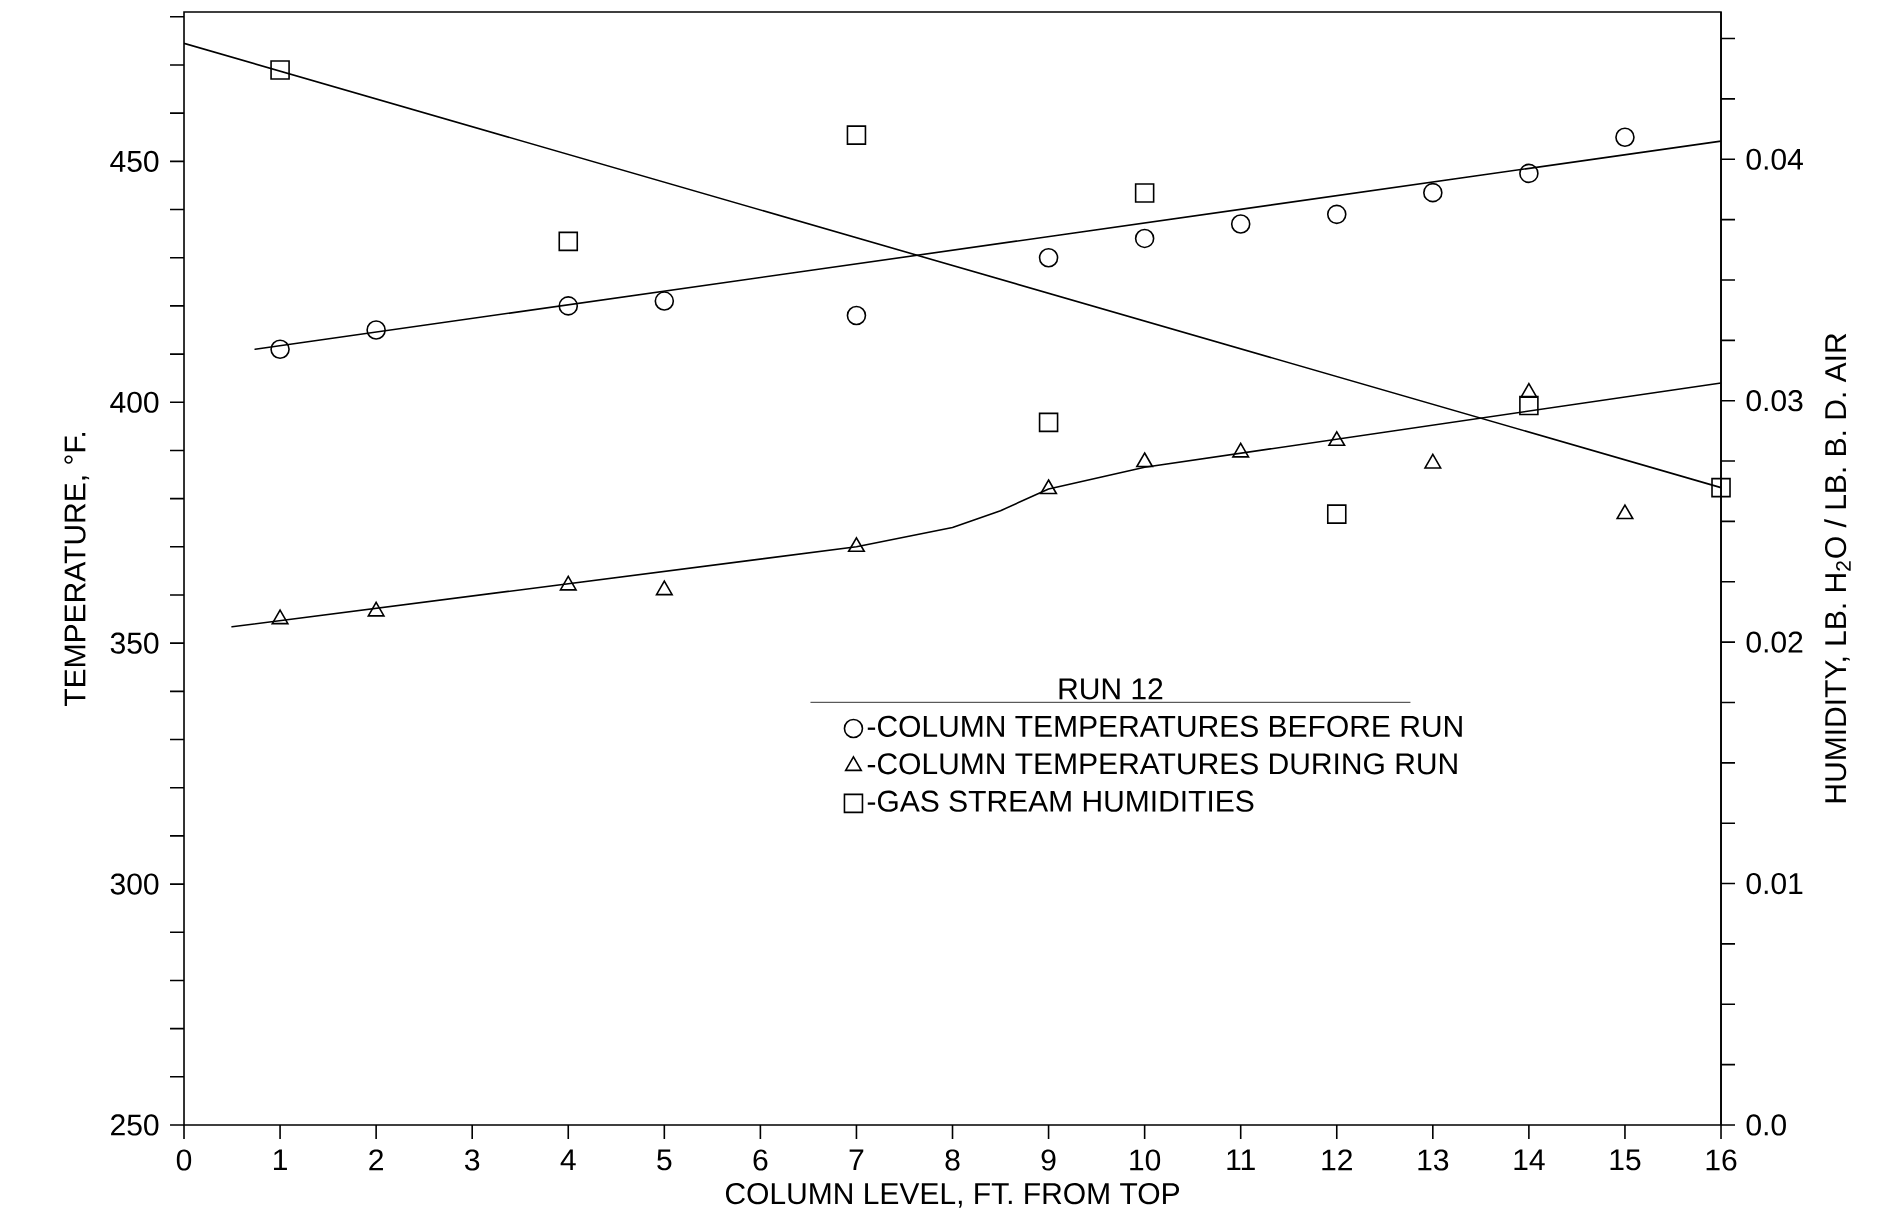 The width and height of the screenshot is (1887, 1224). I want to click on y2-tick-label: 0.03, so click(1774, 401).